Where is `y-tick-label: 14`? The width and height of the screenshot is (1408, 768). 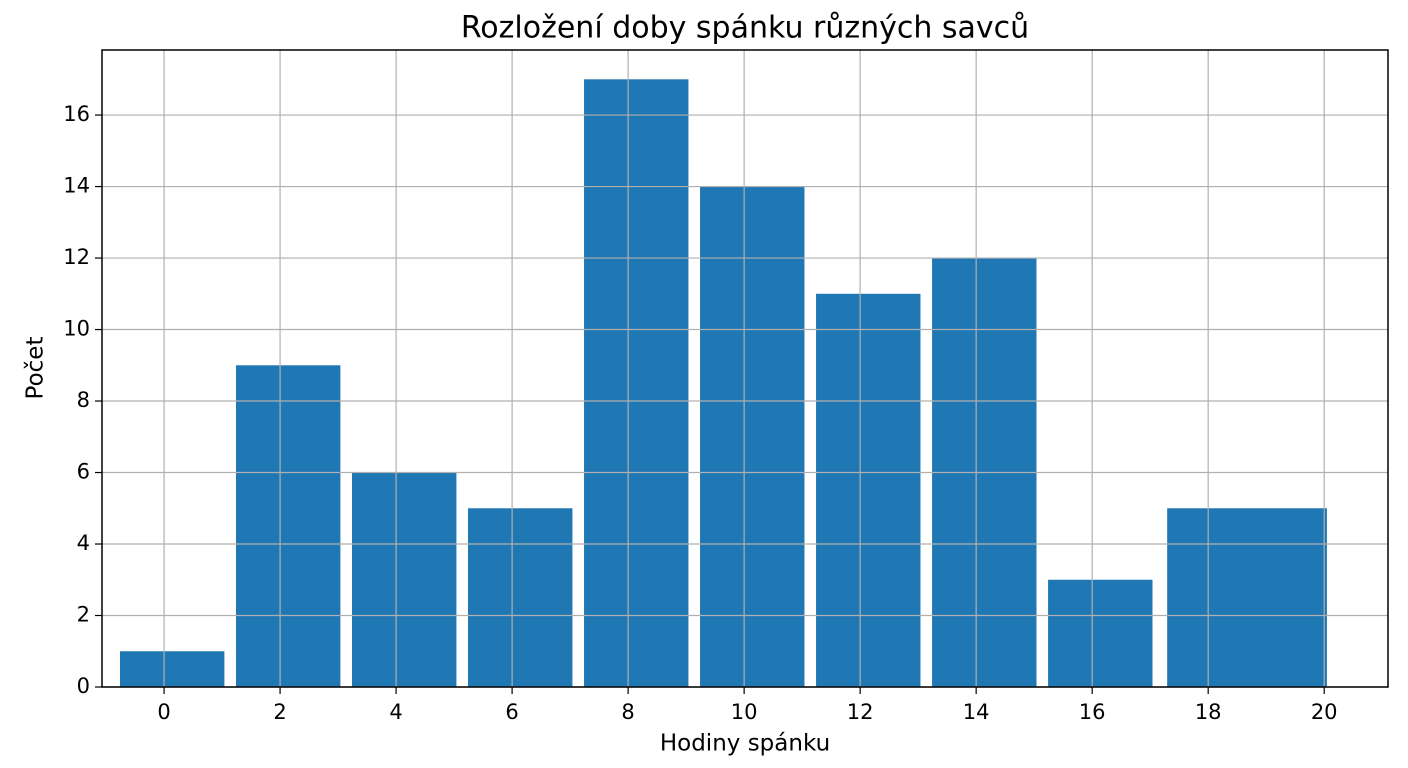 y-tick-label: 14 is located at coordinates (76, 186).